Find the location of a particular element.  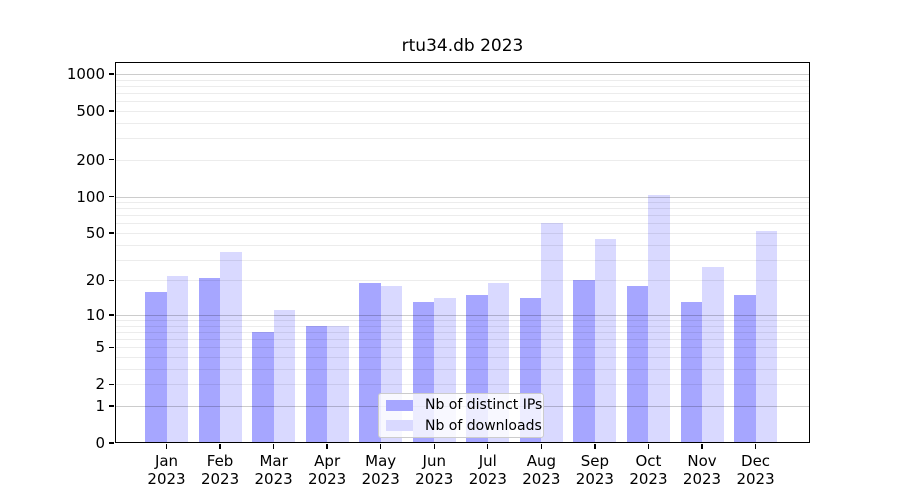

x-tick-jul is located at coordinates (488, 446).